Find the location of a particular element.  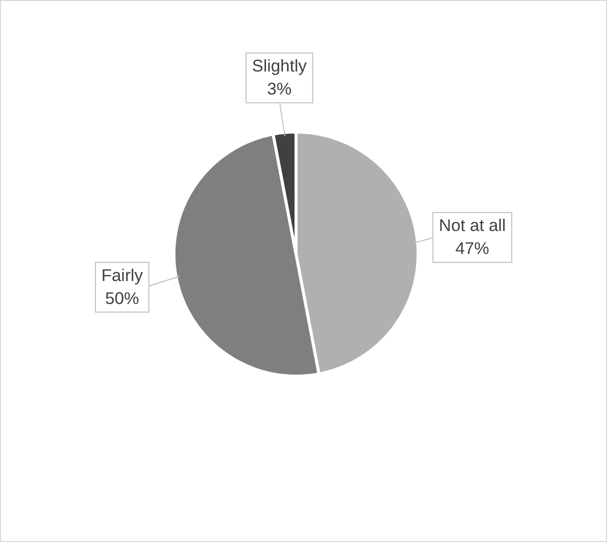

data-label: 50% is located at coordinates (122, 298).